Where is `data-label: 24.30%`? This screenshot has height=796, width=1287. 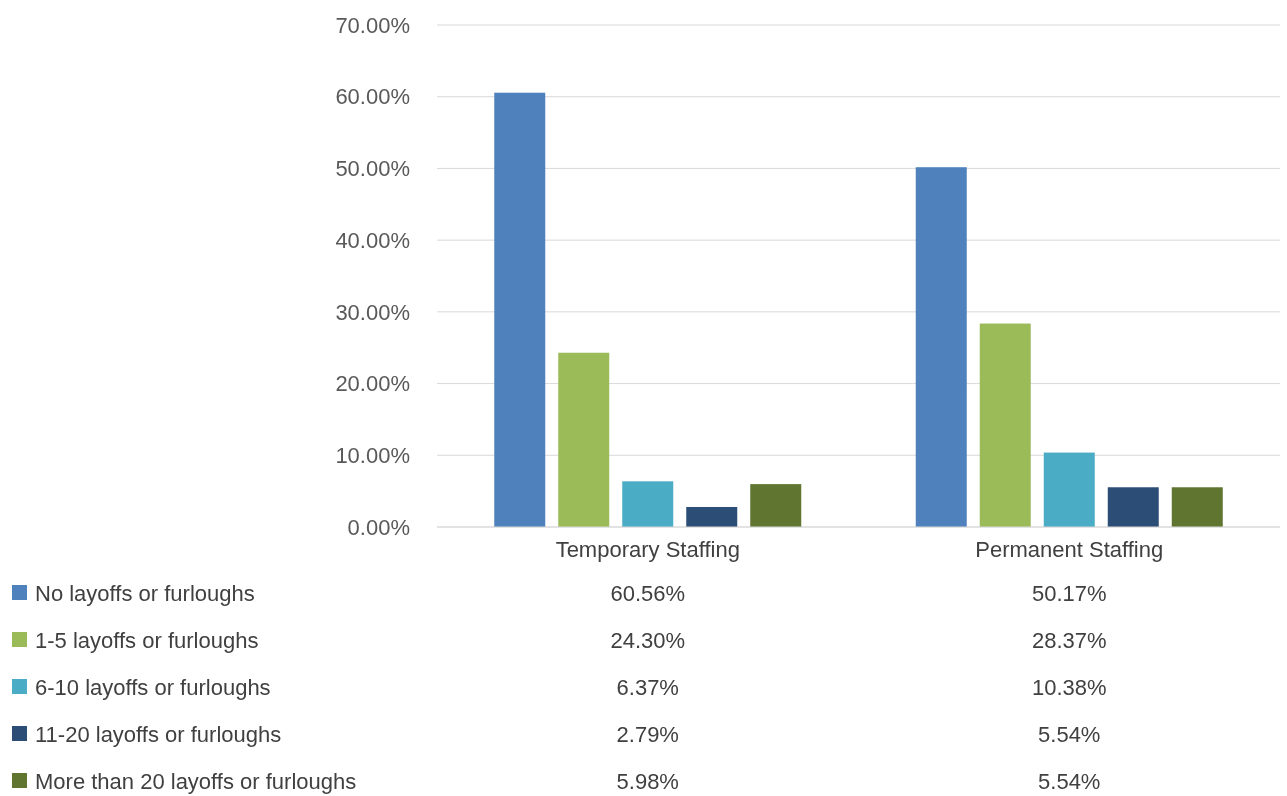
data-label: 24.30% is located at coordinates (648, 640).